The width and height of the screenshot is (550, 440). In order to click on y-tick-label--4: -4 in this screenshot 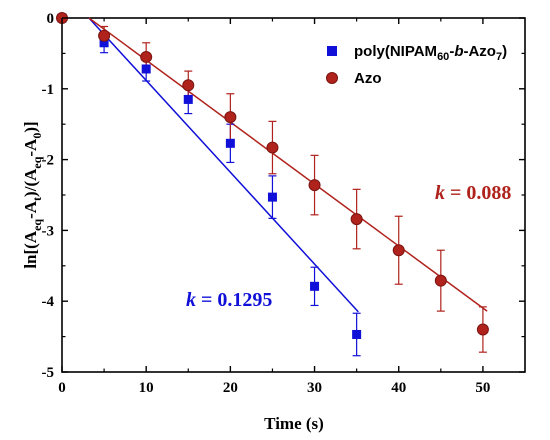, I will do `click(48, 302)`.